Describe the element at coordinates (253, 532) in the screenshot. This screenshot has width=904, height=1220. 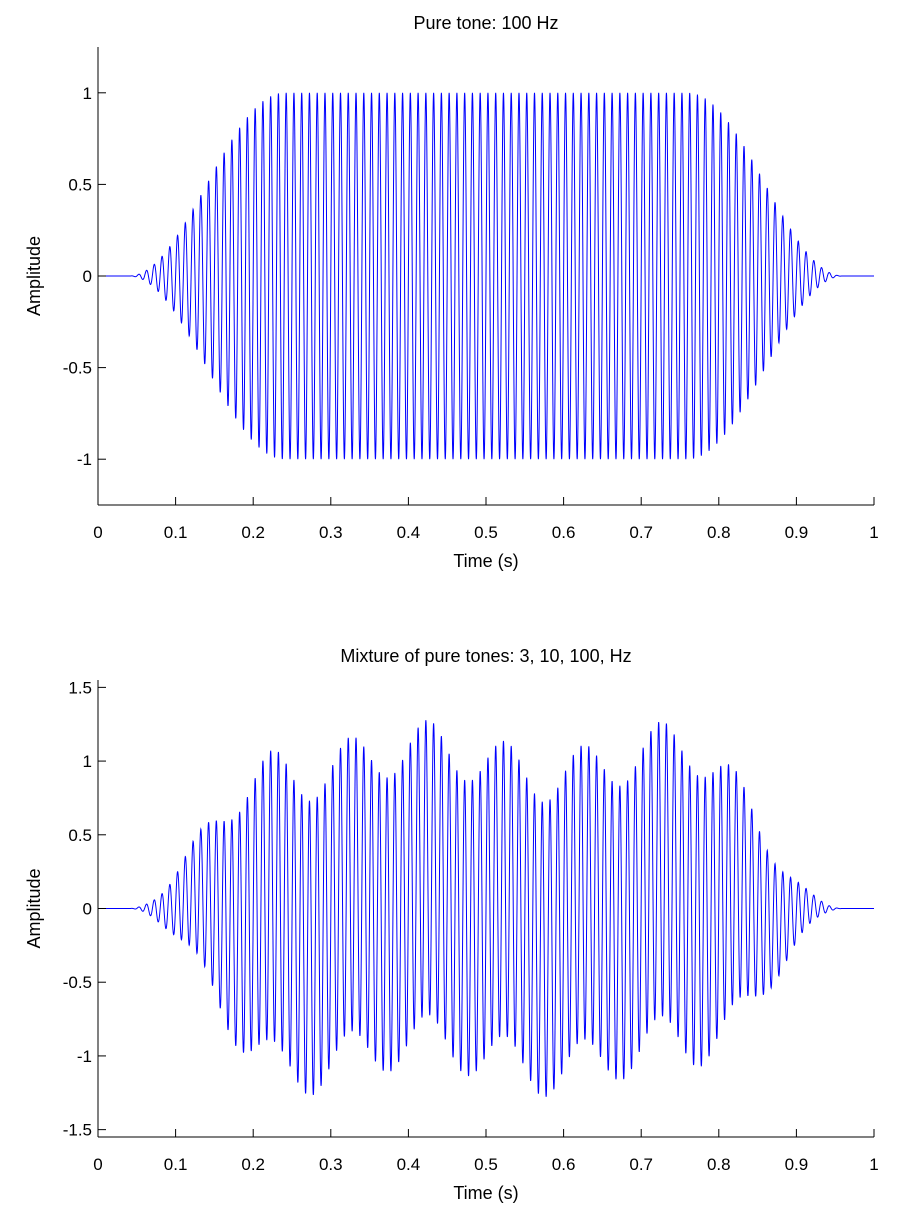
I see `x-tick-label-1-2: 0.2` at that location.